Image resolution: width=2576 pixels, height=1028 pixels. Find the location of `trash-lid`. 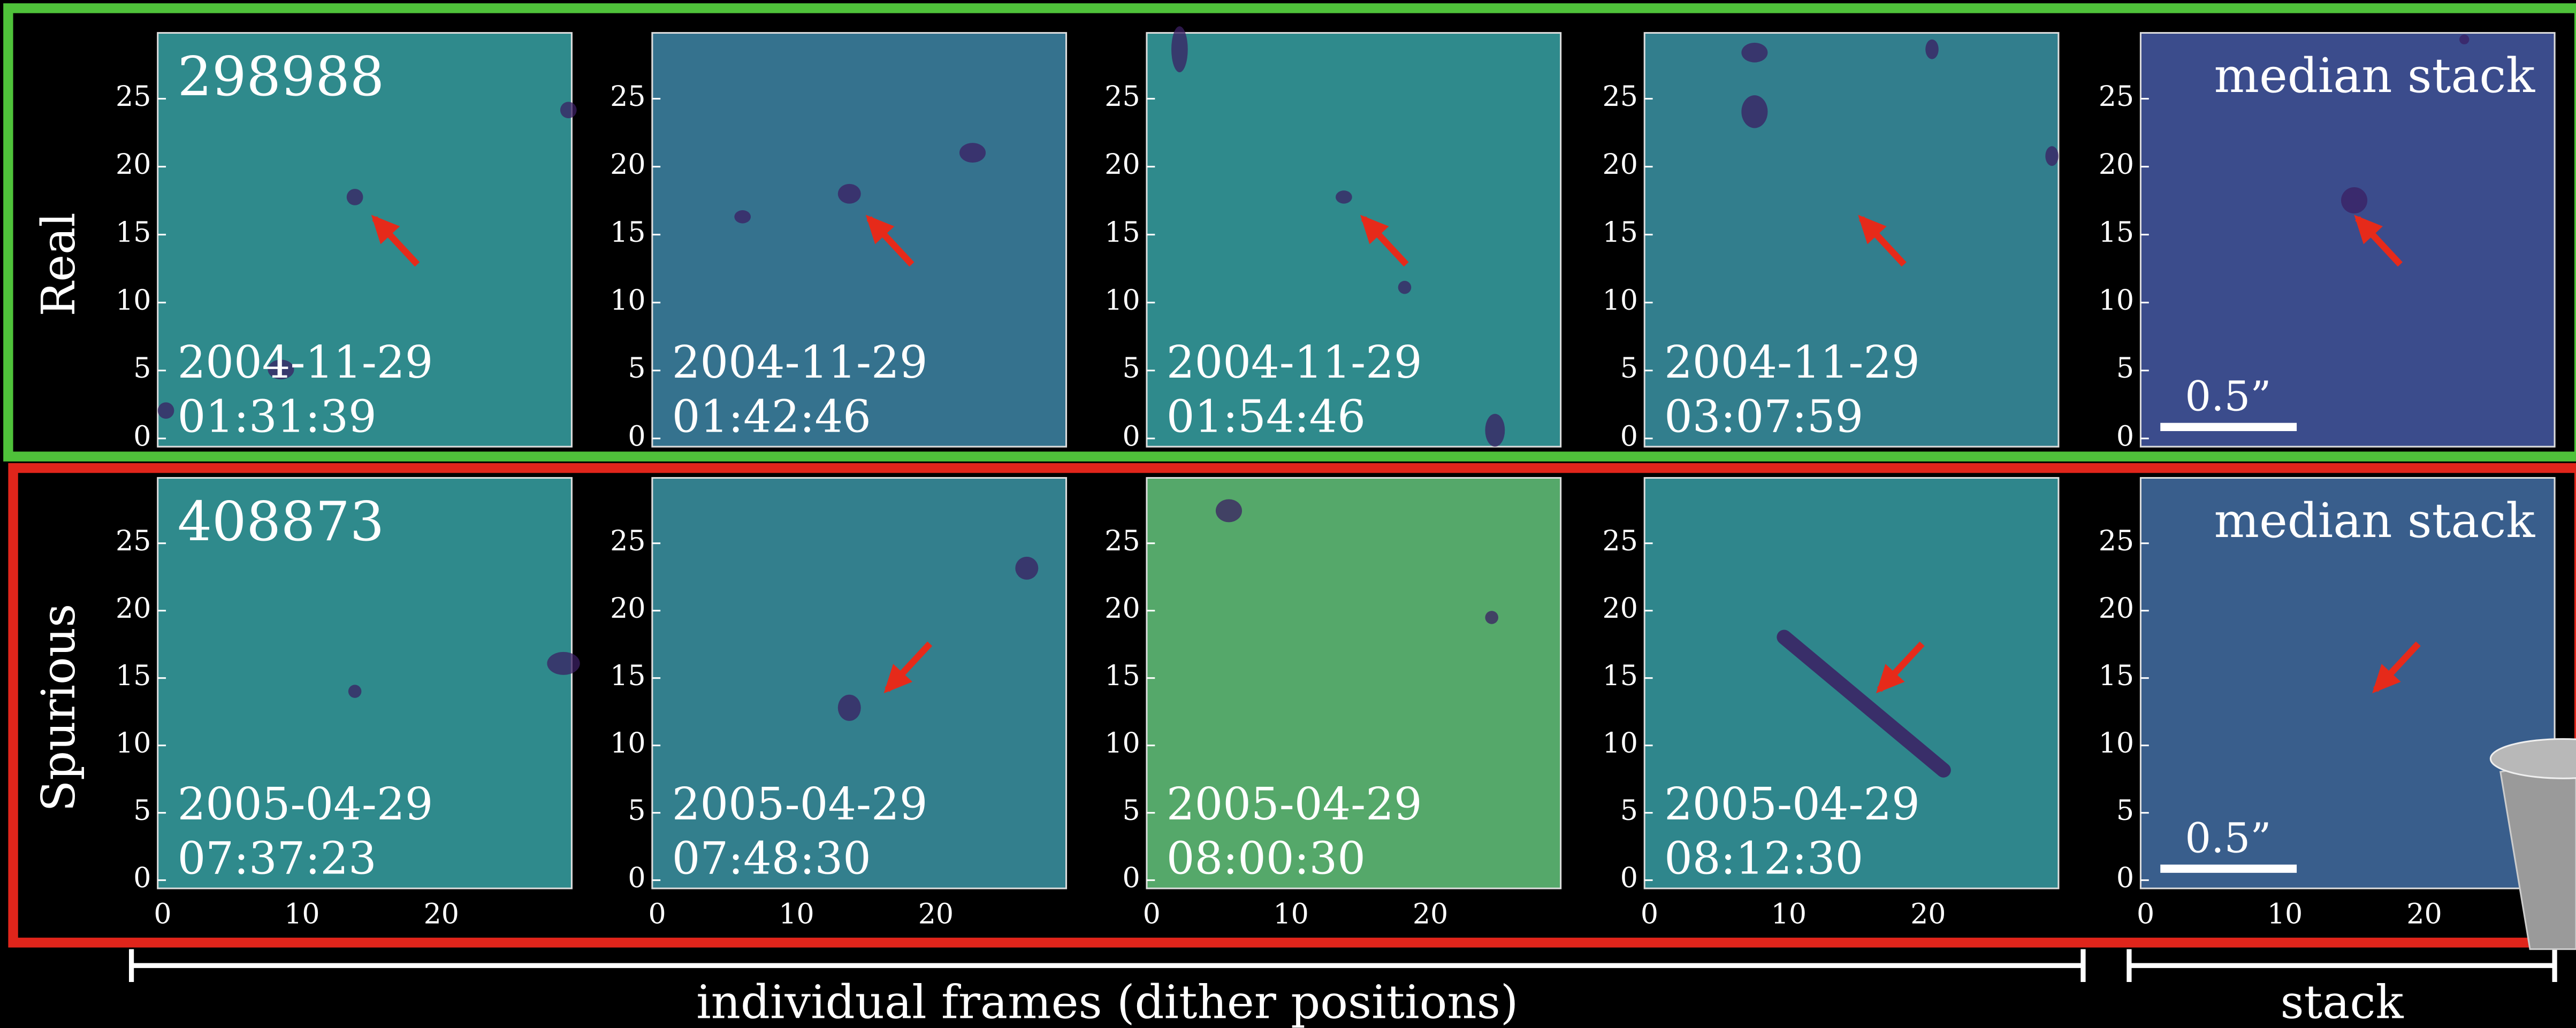

trash-lid is located at coordinates (2532, 759).